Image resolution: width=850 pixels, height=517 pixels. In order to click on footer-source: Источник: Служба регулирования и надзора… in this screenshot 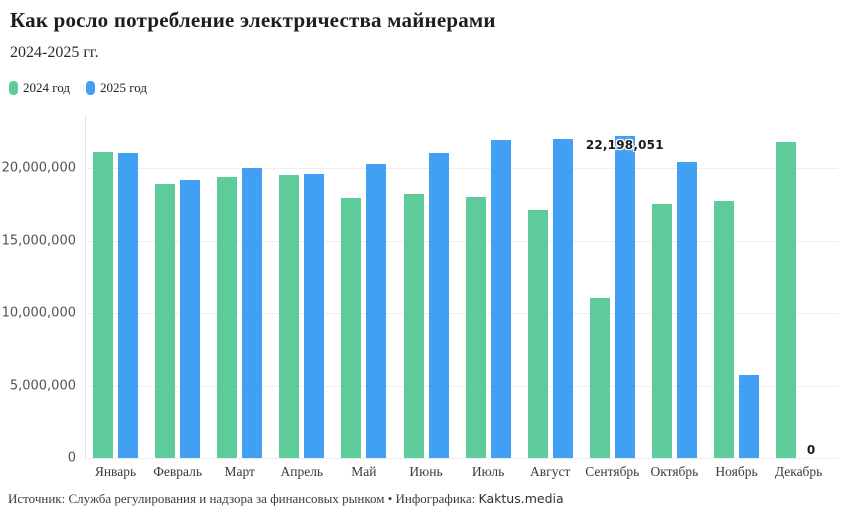, I will do `click(243, 498)`.